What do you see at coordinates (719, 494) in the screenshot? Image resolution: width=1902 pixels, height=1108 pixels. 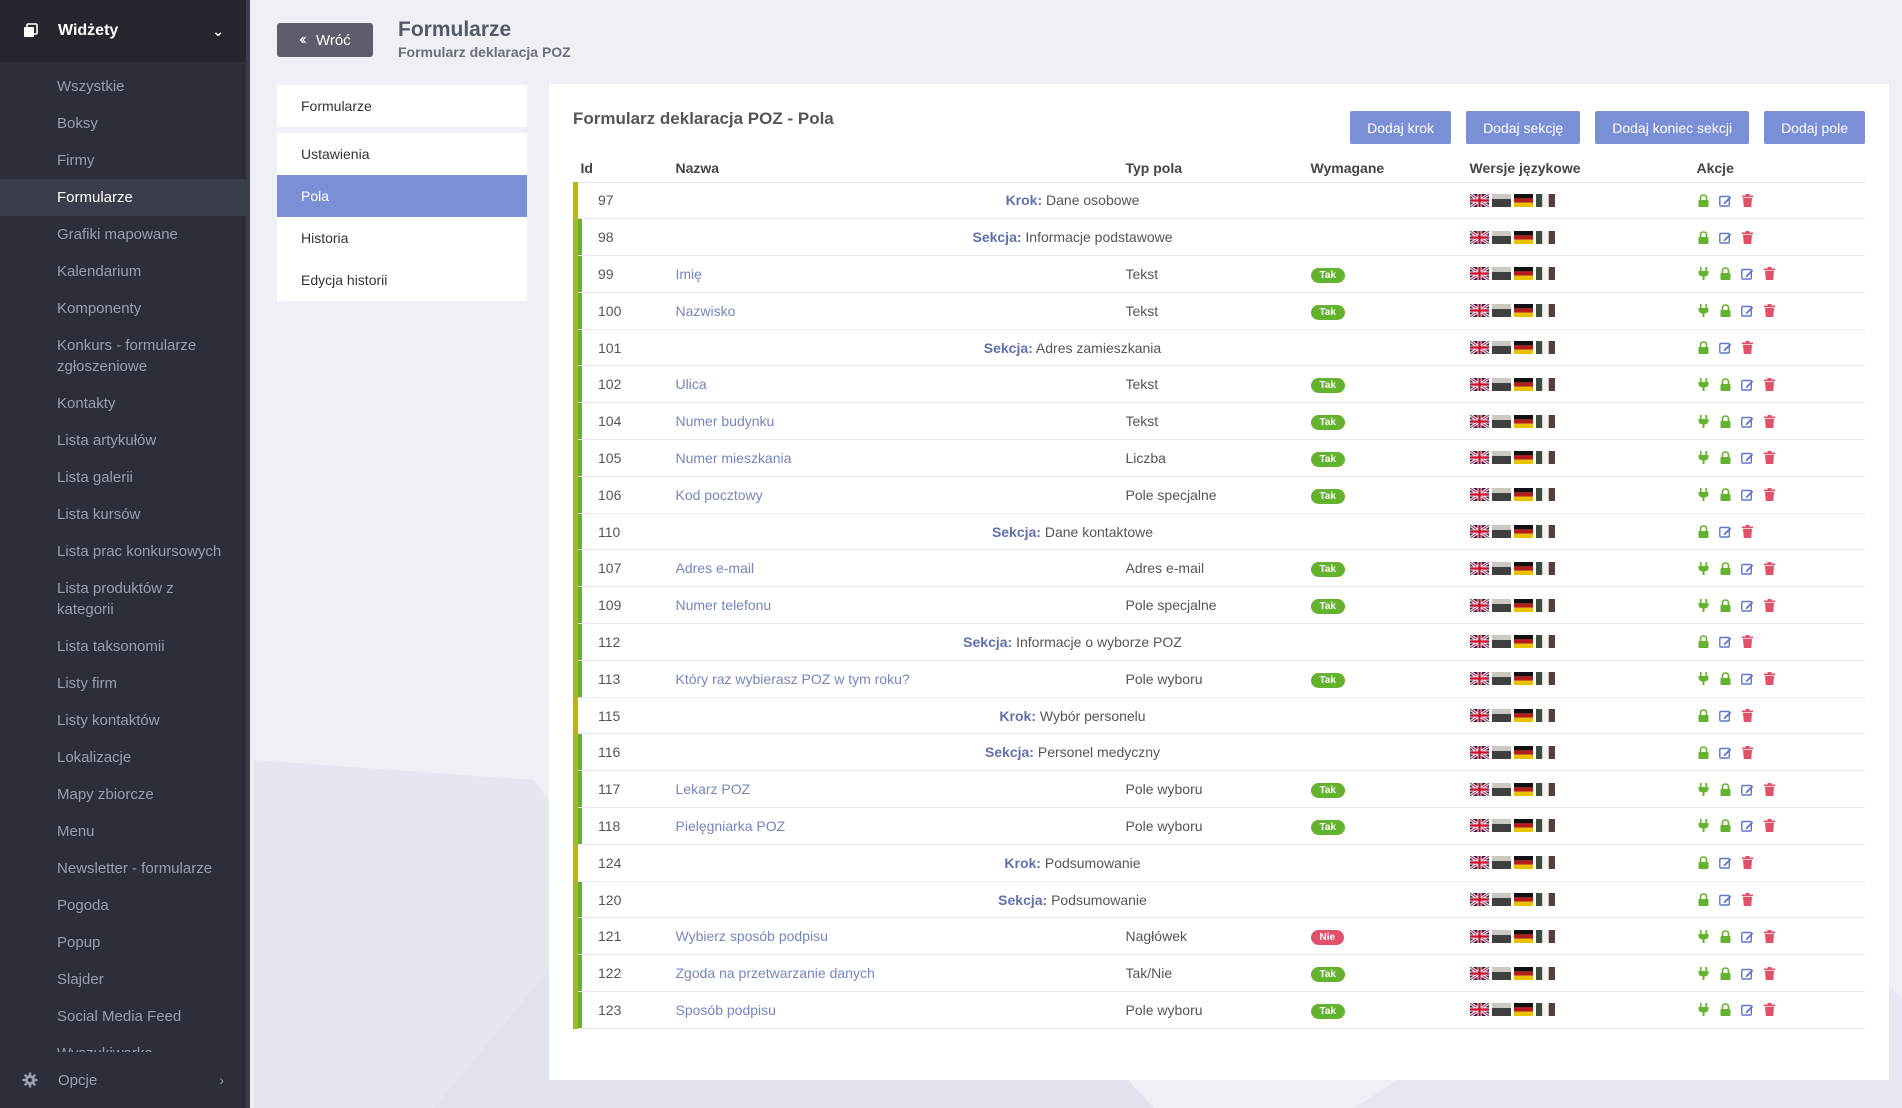 I see `field-name-link: Kod pocztowy` at bounding box center [719, 494].